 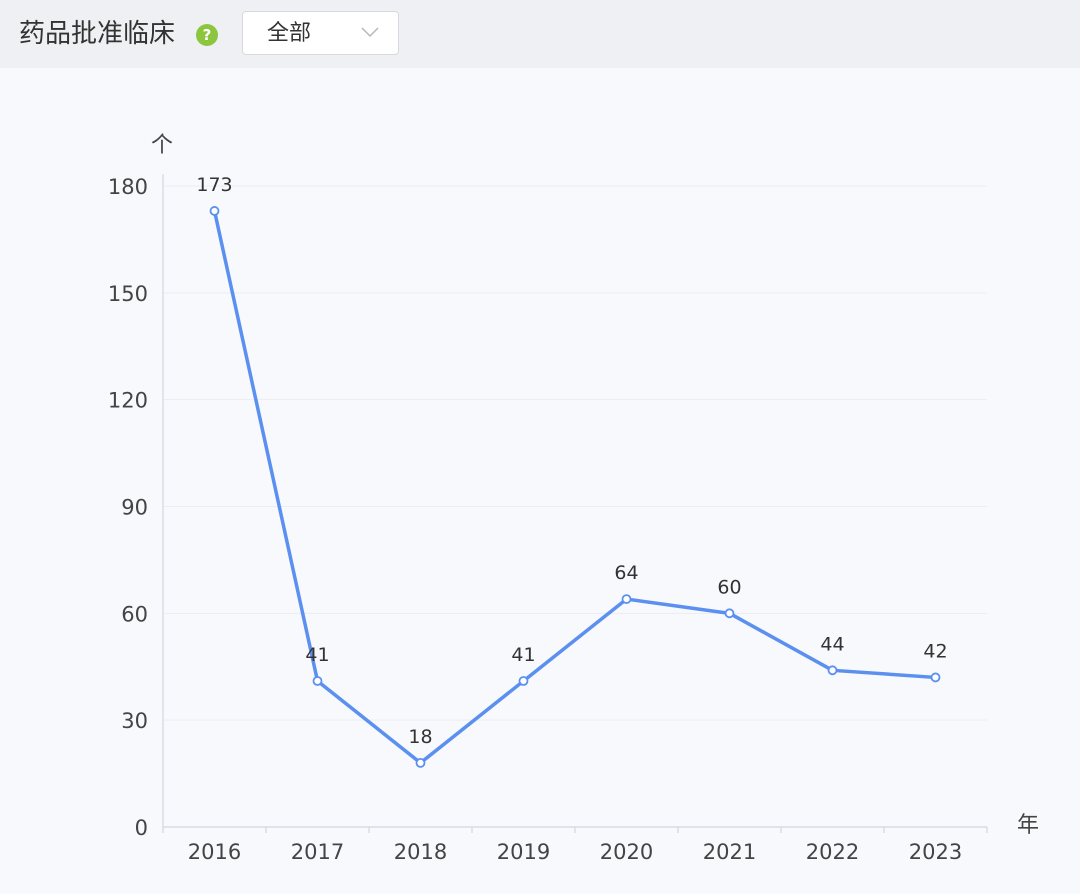 I want to click on y-tick-label: 150, so click(x=128, y=294).